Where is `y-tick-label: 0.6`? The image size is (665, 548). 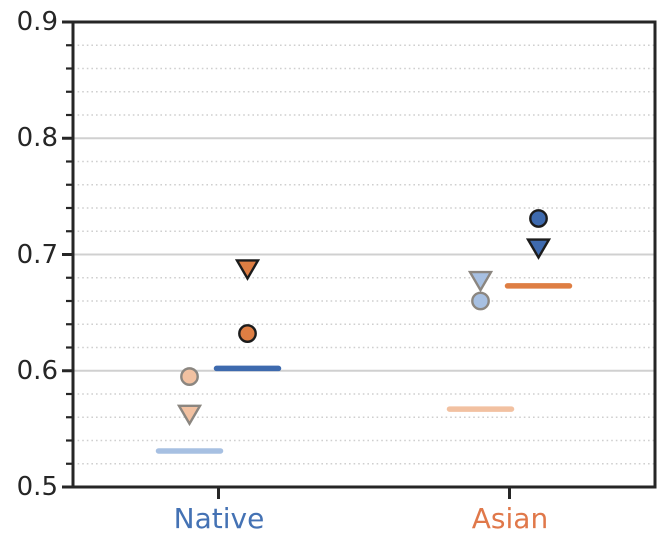 y-tick-label: 0.6 is located at coordinates (37, 371).